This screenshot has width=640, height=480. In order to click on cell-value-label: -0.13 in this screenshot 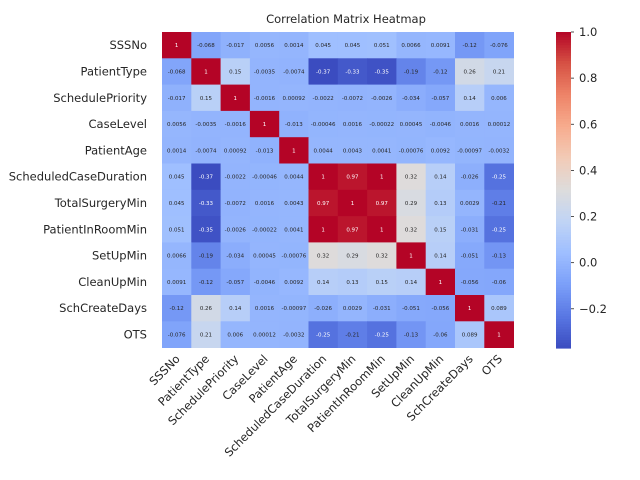, I will do `click(499, 257)`.